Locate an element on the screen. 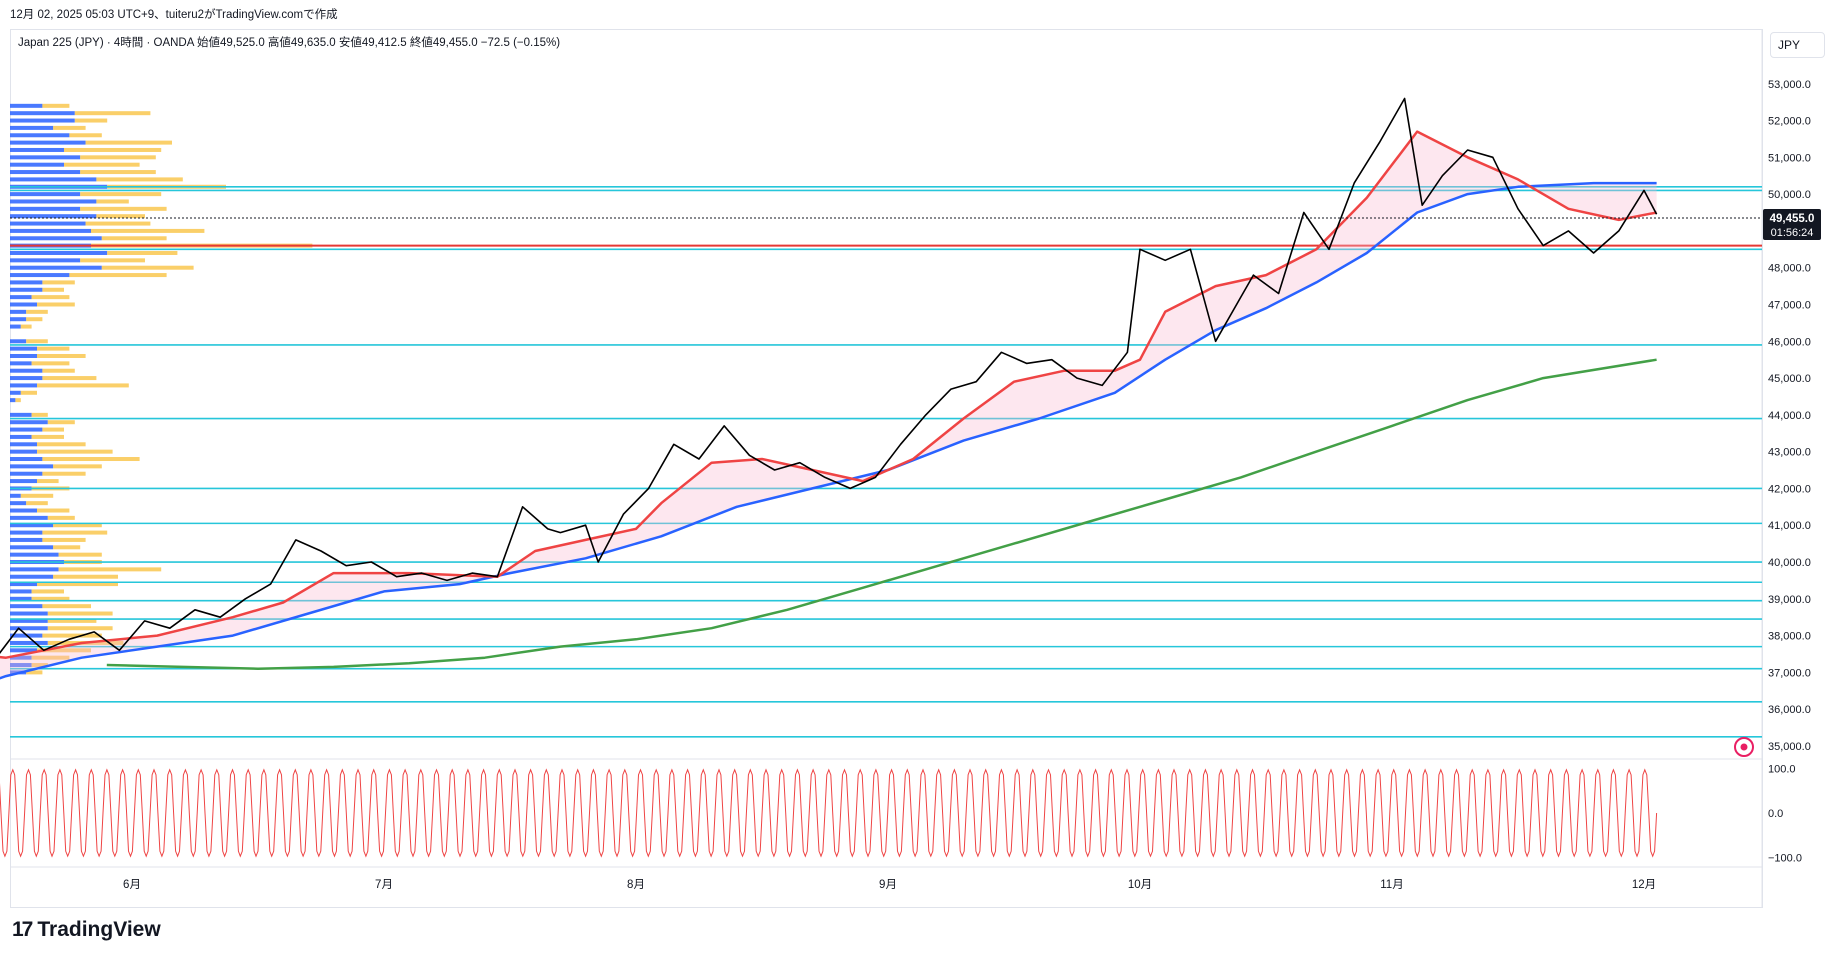  price-tick-label-16: 37,000.0 is located at coordinates (1789, 673).